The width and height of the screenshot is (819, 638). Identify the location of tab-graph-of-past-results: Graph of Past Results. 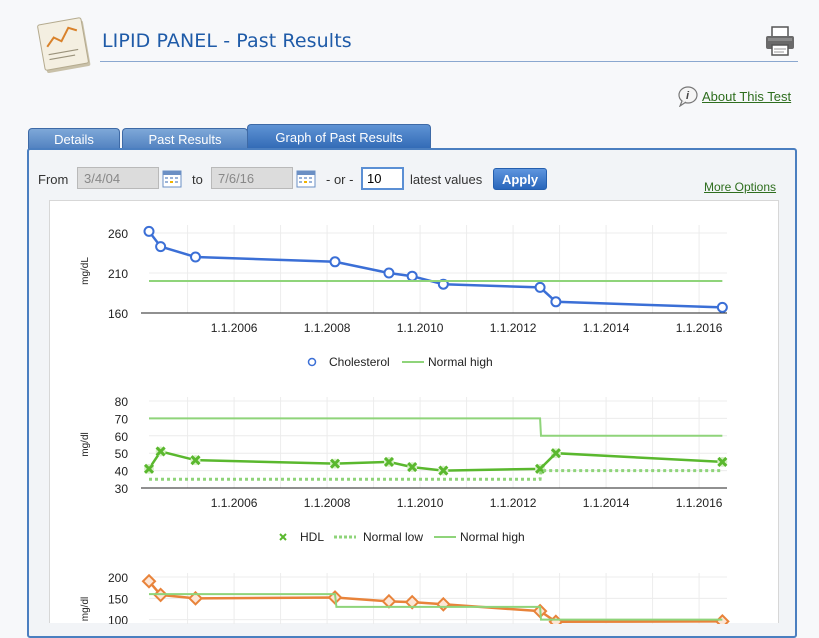
(339, 137).